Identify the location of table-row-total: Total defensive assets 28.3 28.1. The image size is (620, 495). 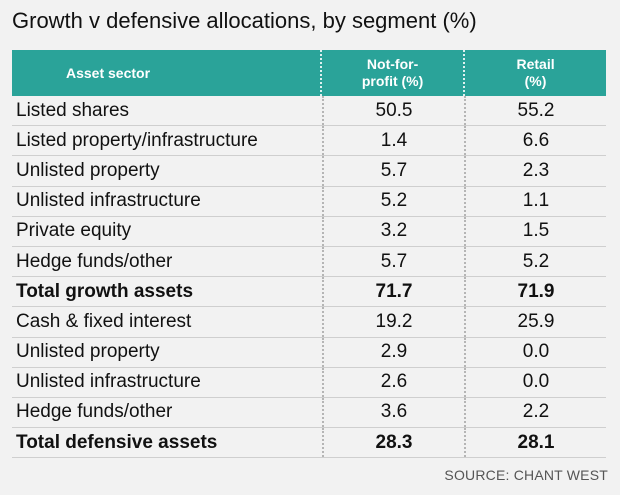
(309, 443).